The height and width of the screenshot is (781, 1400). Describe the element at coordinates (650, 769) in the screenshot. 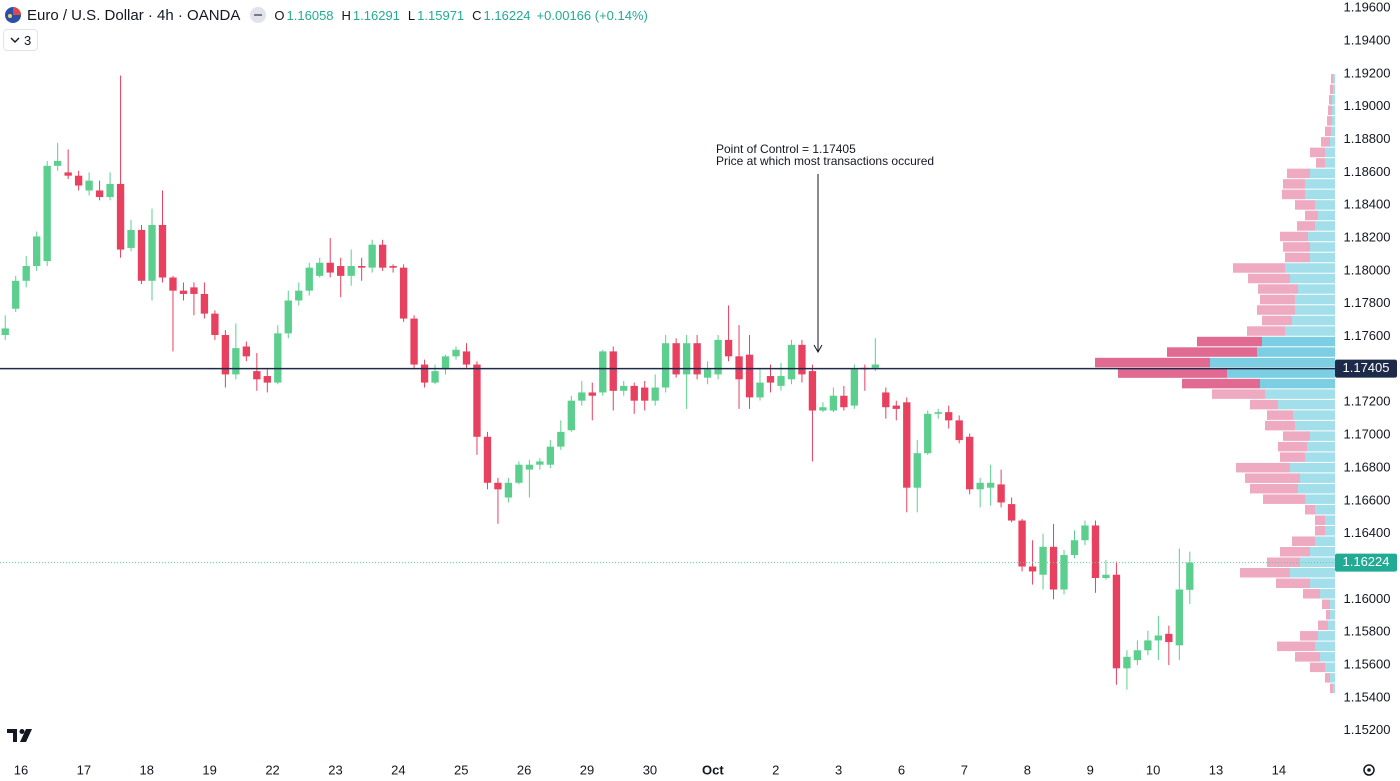

I see `x-tick-label: 30` at that location.